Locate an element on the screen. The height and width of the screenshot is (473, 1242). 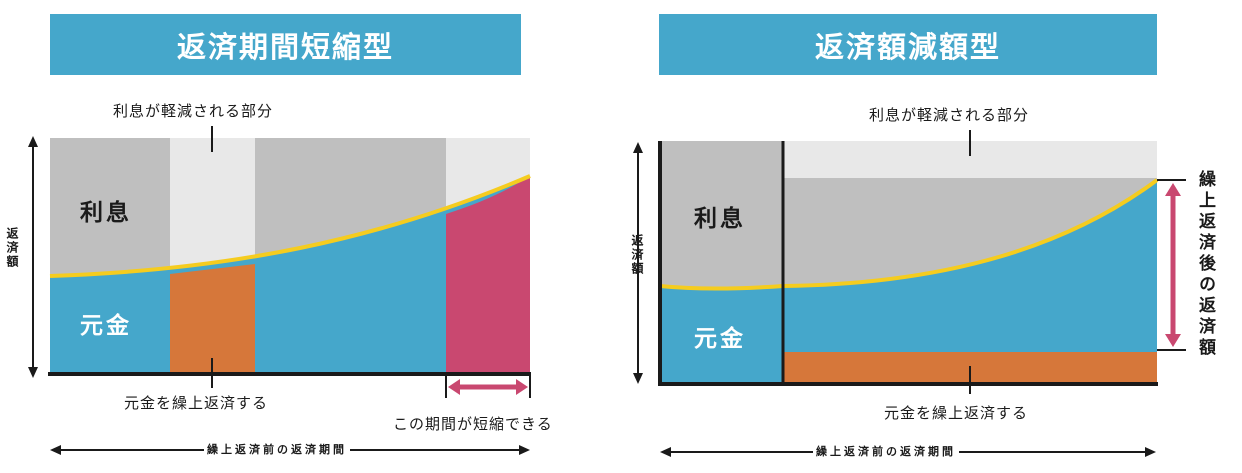
left-x-axis-label: 繰上返済前の返済期間 is located at coordinates (277, 449).